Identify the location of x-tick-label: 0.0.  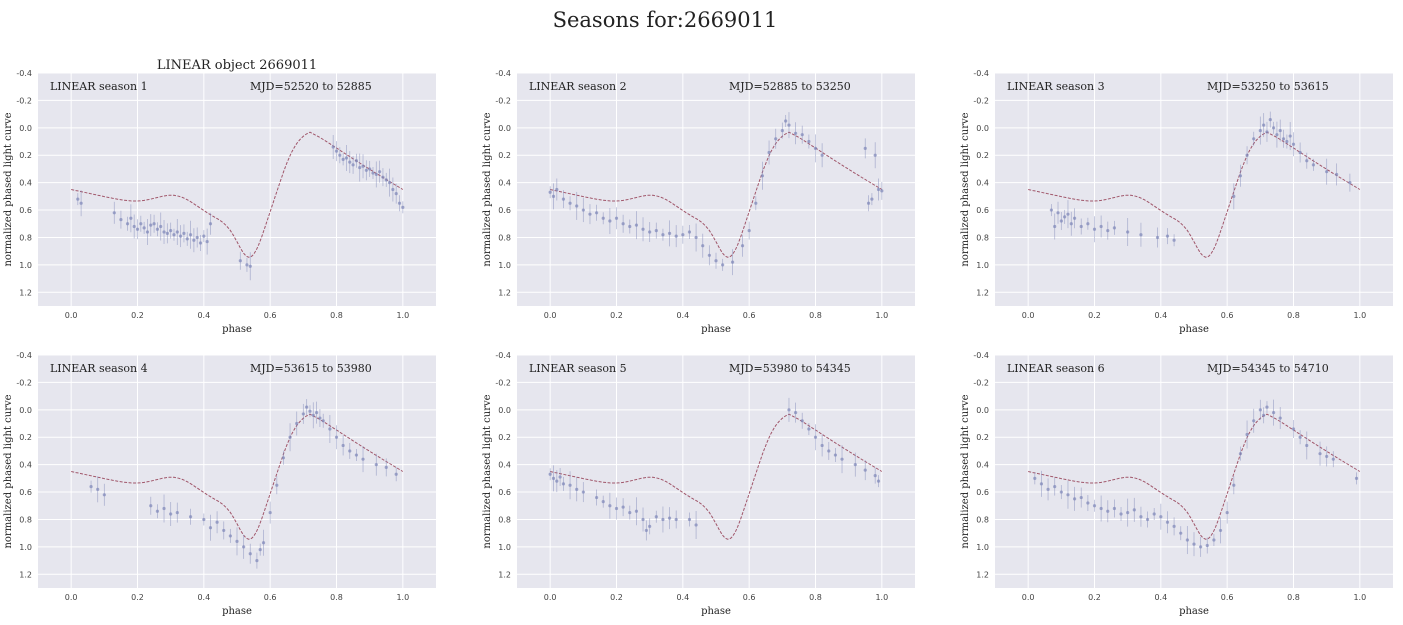
(550, 597).